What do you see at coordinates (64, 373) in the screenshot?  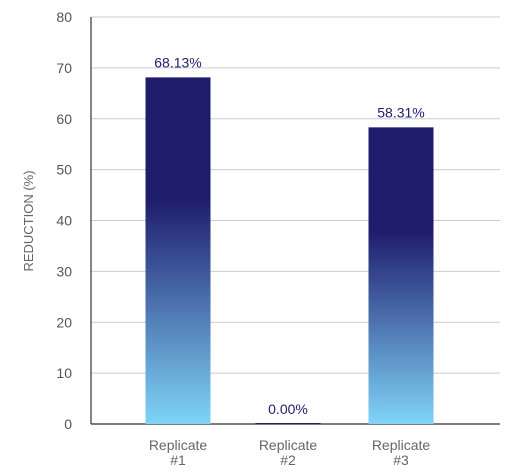 I see `y-tick-label: 10` at bounding box center [64, 373].